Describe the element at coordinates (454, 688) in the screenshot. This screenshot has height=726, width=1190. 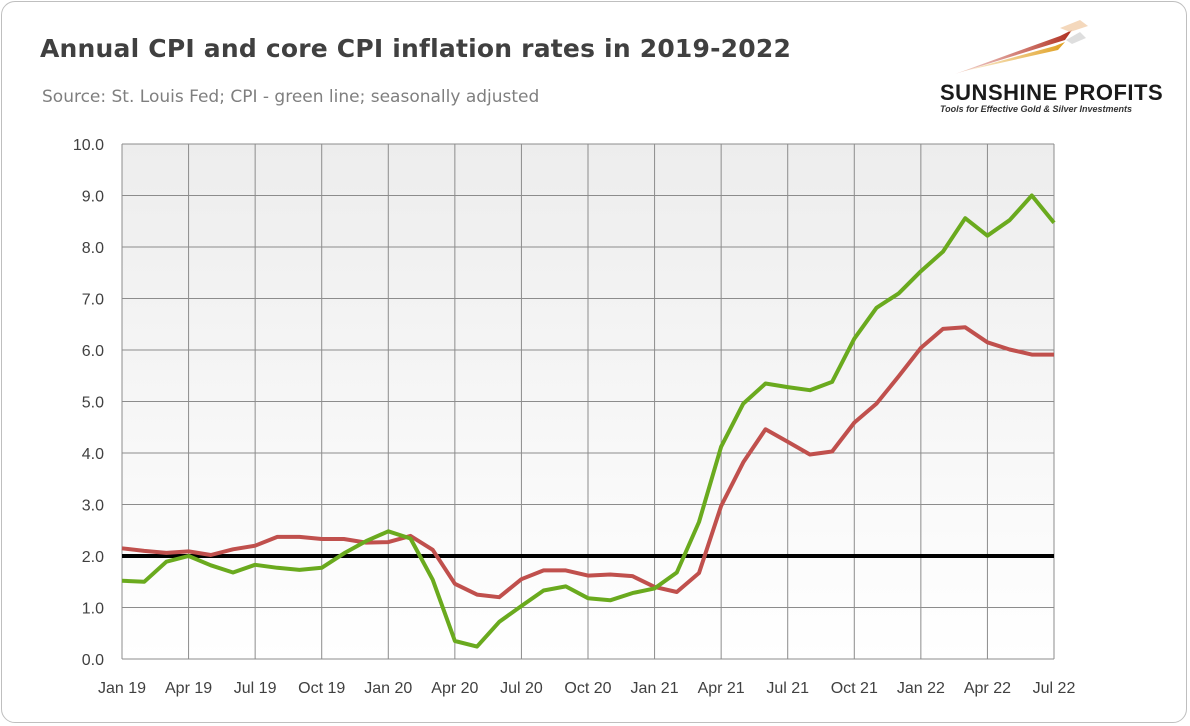
I see `x-tick-label: Apr 20` at that location.